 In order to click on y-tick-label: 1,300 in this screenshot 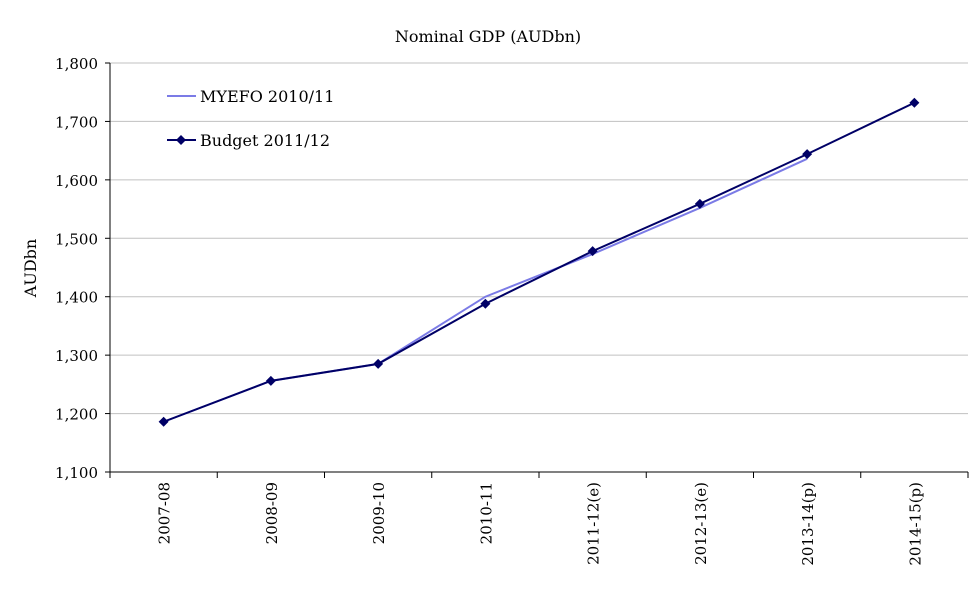, I will do `click(76, 356)`.